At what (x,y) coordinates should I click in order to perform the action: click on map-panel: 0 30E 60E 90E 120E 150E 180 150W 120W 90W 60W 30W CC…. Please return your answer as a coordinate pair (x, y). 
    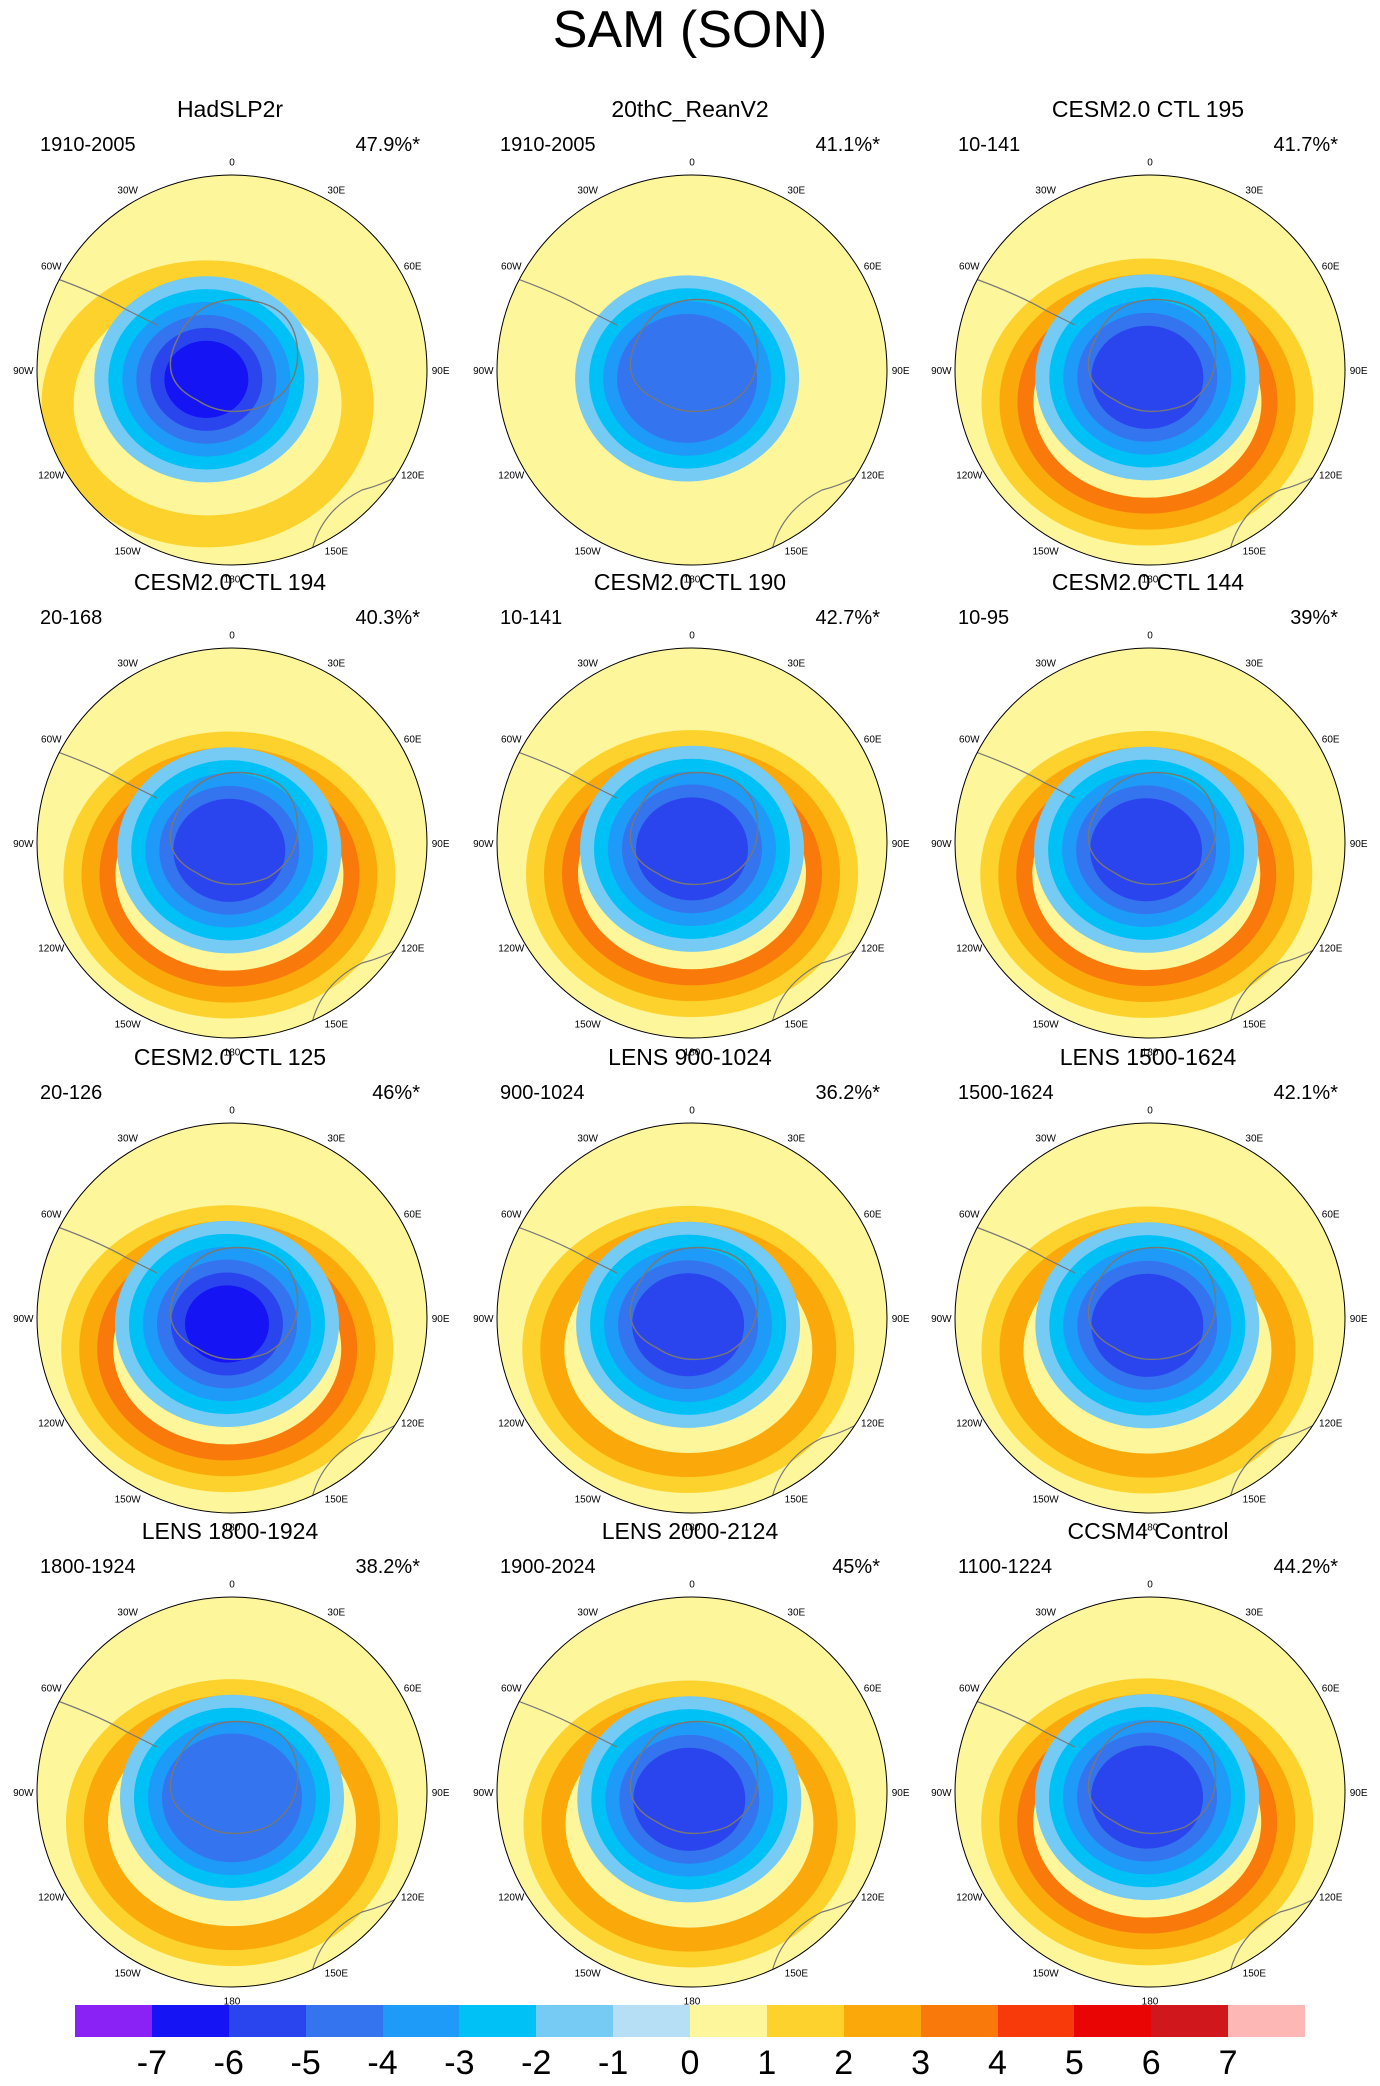
    Looking at the image, I should click on (1148, 1762).